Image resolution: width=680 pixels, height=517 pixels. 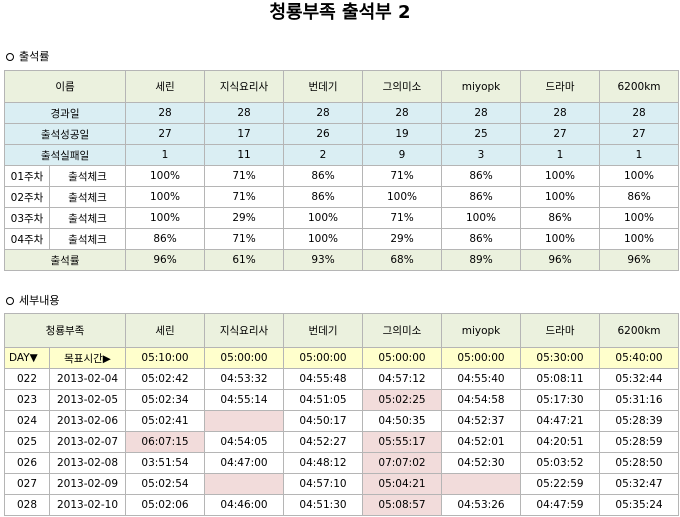 I want to click on table-cell: 17, so click(x=244, y=134).